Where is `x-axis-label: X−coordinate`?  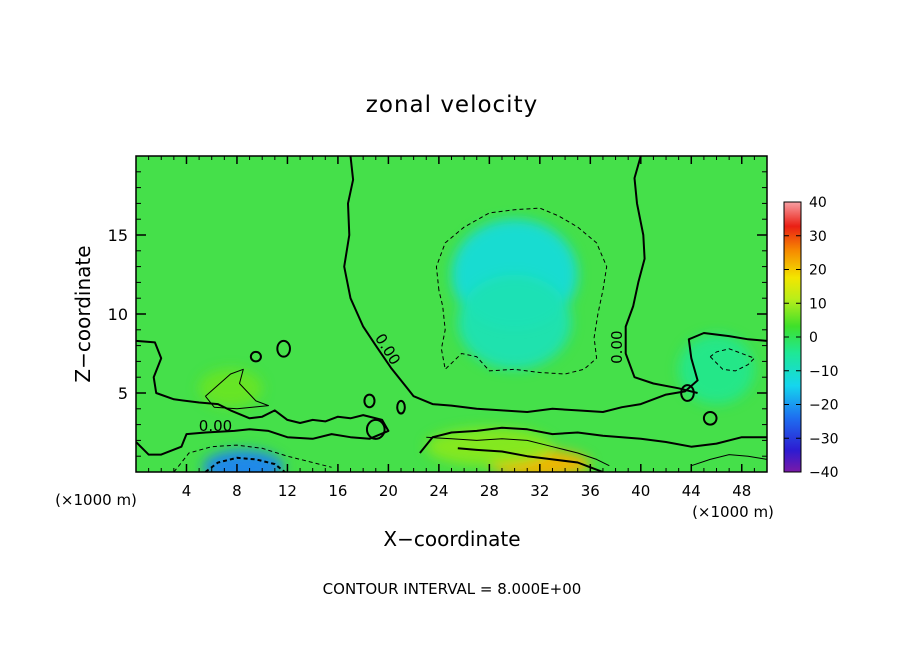 x-axis-label: X−coordinate is located at coordinates (451, 539).